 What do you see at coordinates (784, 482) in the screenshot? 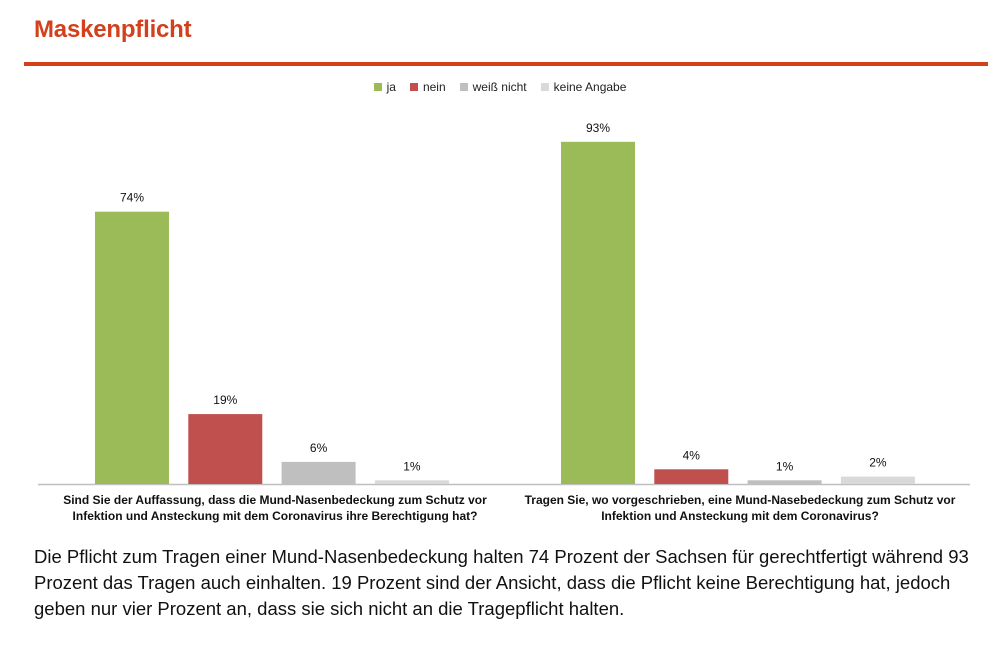
I see `bar-q2-weiss-nicht` at bounding box center [784, 482].